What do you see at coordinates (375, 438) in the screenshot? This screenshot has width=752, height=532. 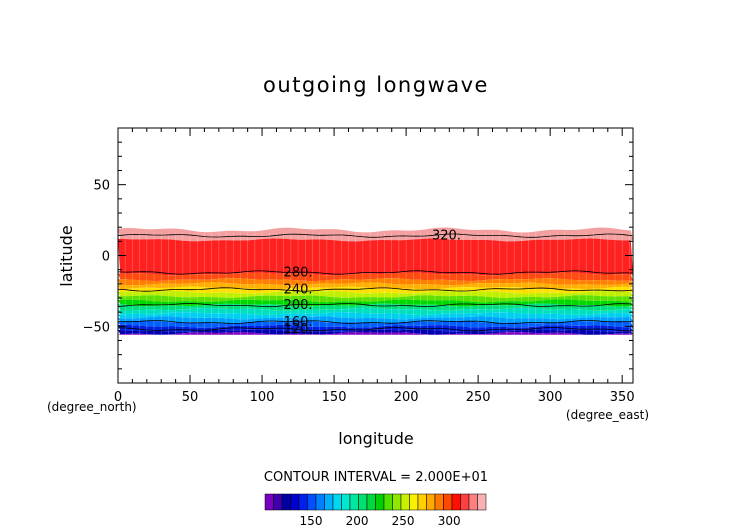 I see `x-axis-label: longitude` at bounding box center [375, 438].